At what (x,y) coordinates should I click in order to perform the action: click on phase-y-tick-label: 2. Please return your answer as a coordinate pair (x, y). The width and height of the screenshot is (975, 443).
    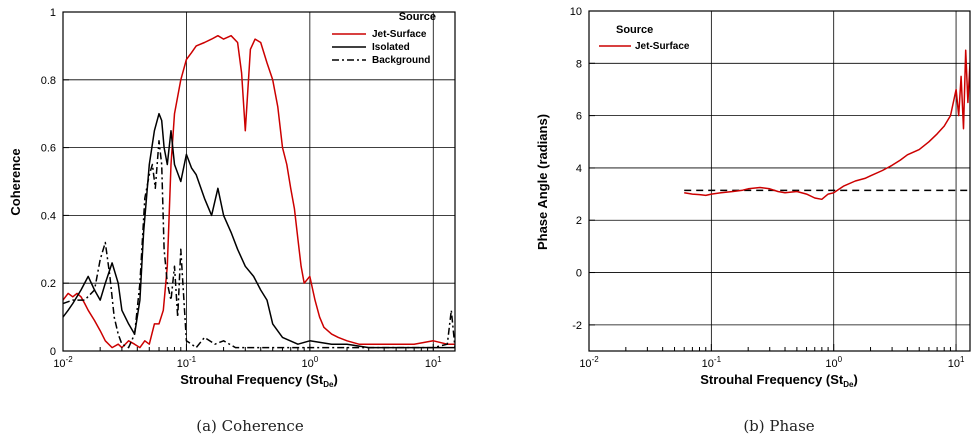
    Looking at the image, I should click on (579, 221).